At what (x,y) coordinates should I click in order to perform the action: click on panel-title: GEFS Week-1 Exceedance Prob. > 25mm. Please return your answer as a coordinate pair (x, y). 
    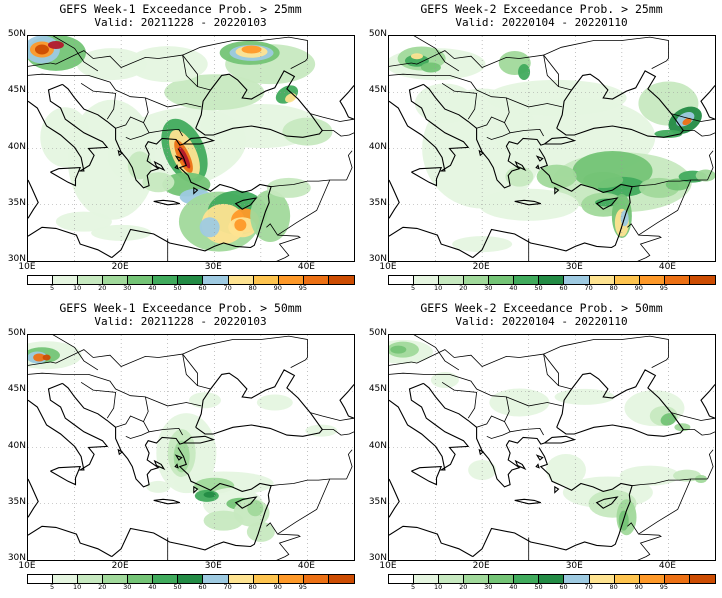
    Looking at the image, I should click on (180, 9).